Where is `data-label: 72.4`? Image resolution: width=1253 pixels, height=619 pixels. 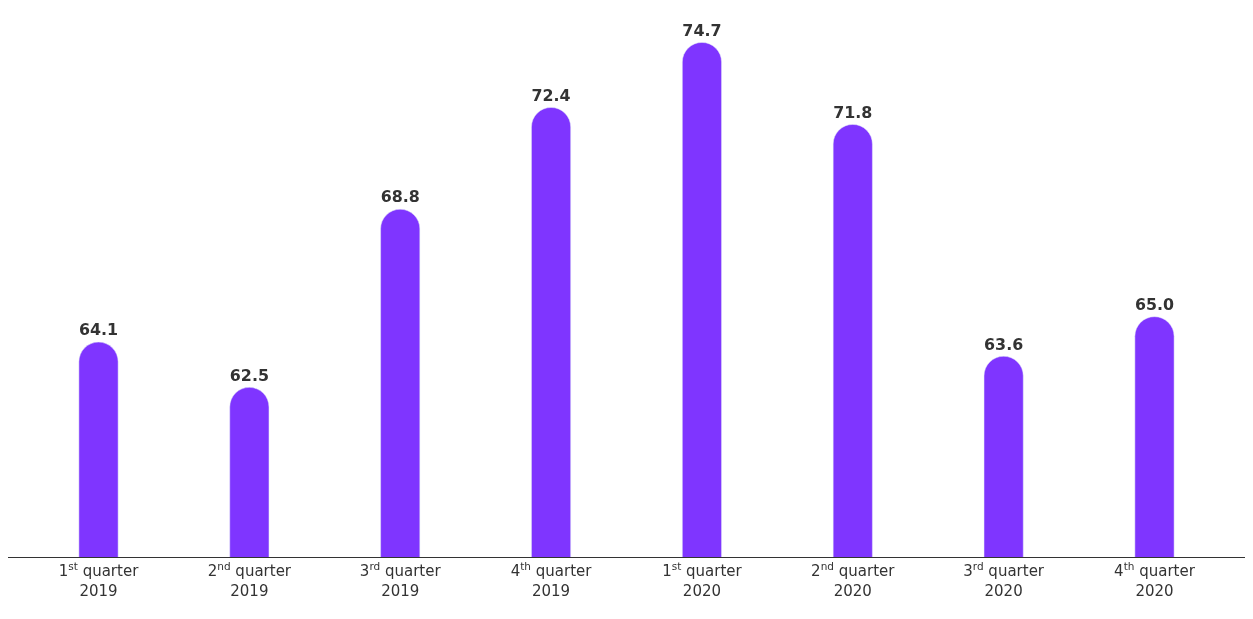 data-label: 72.4 is located at coordinates (551, 95).